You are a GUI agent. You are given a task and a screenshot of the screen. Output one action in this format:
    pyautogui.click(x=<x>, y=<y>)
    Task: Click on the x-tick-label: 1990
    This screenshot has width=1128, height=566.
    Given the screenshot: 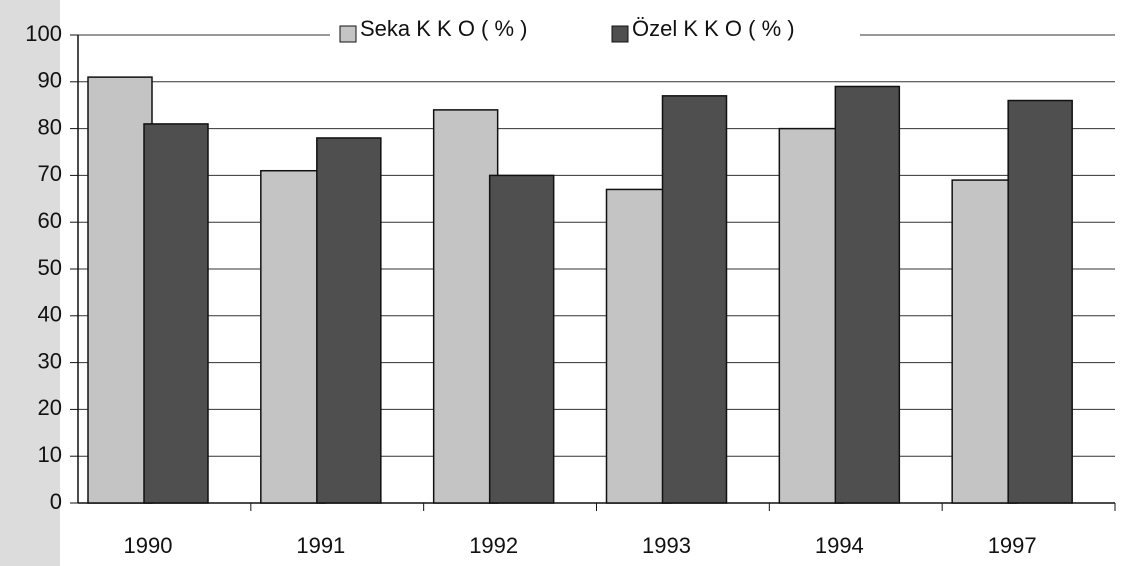 What is the action you would take?
    pyautogui.click(x=148, y=545)
    